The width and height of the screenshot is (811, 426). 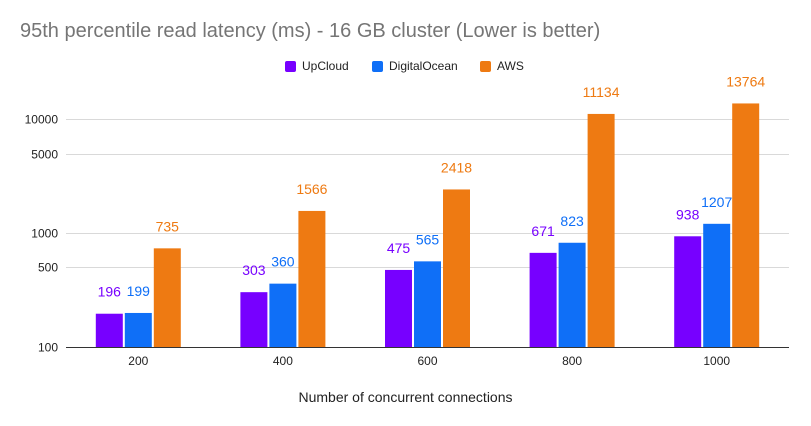 I want to click on data-label: 199, so click(x=139, y=291).